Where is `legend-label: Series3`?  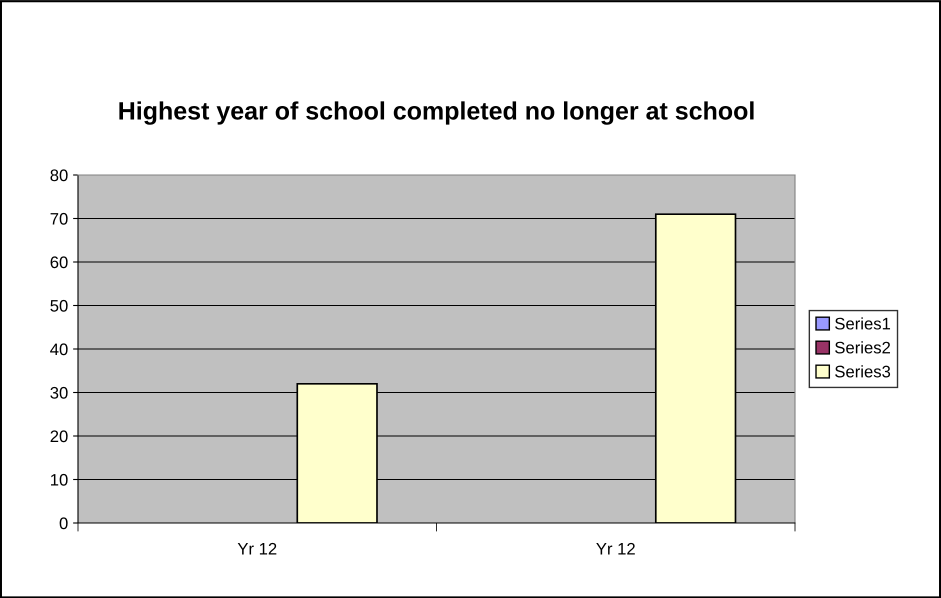 legend-label: Series3 is located at coordinates (862, 371).